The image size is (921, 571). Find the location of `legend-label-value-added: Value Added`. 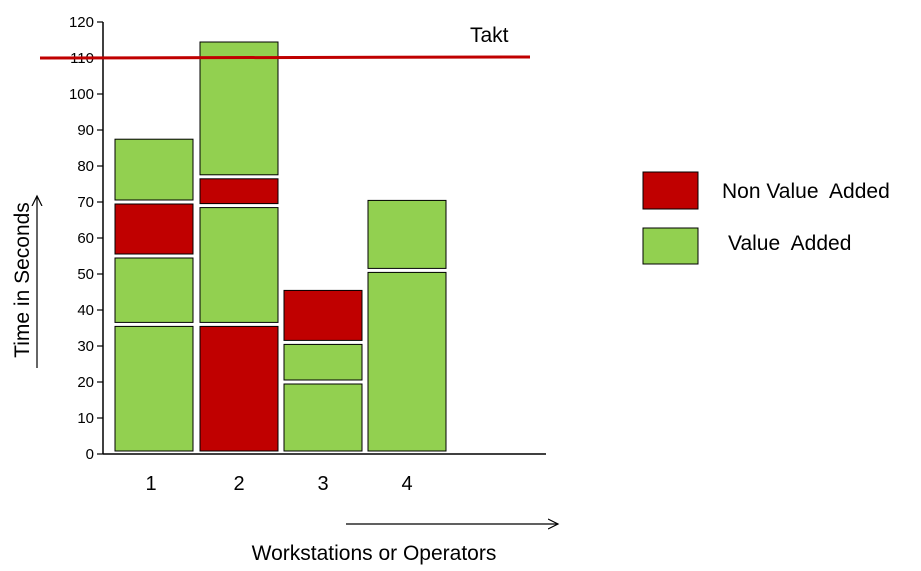

legend-label-value-added: Value Added is located at coordinates (789, 243).